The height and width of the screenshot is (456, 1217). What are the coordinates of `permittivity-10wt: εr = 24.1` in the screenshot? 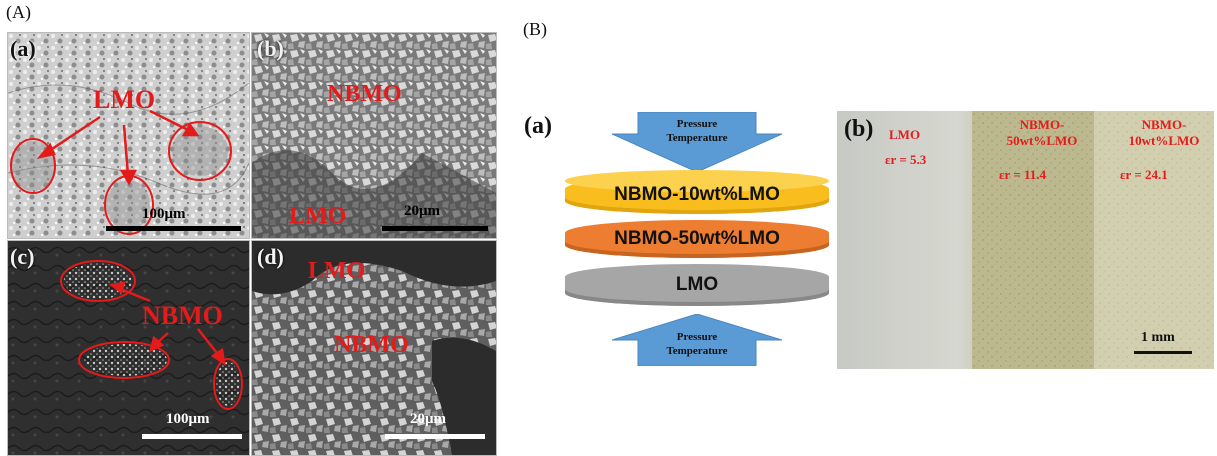 It's located at (1144, 174).